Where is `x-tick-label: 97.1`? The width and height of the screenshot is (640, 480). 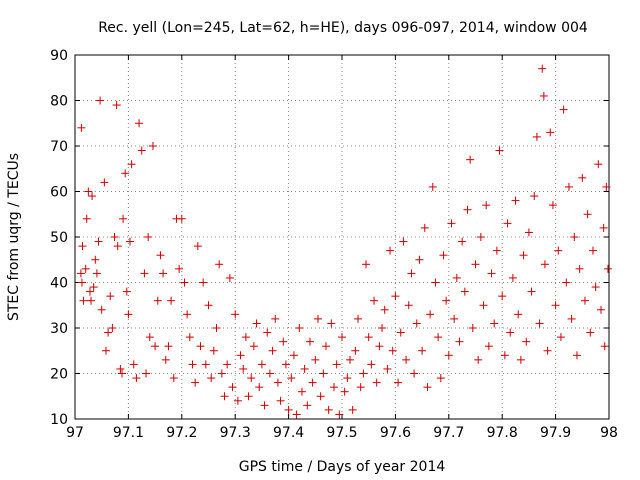
x-tick-label: 97.1 is located at coordinates (128, 433).